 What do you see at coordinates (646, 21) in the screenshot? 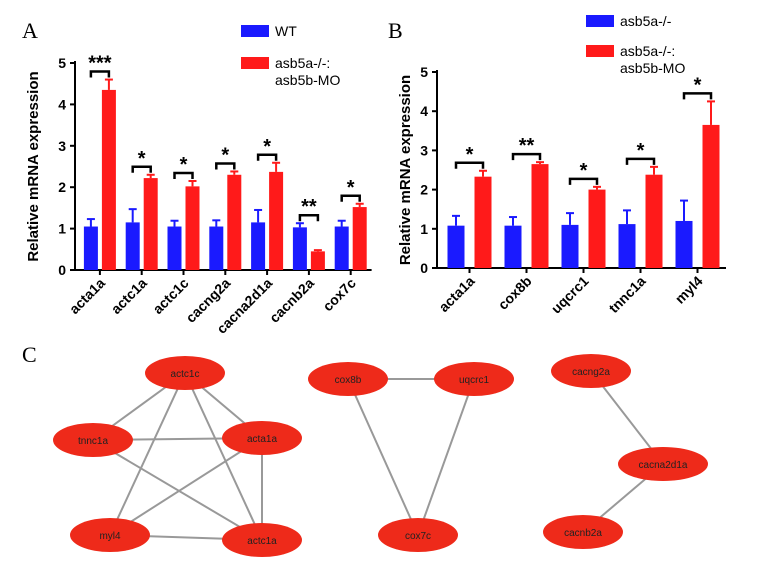
I see `legend-label: asb5a-/-` at bounding box center [646, 21].